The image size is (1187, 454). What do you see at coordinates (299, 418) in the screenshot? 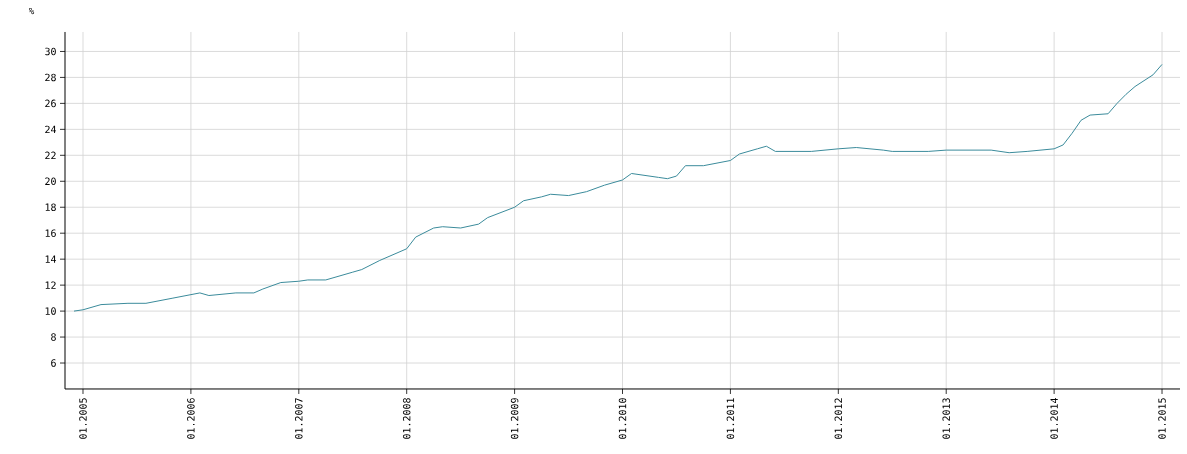
I see `x-tick-label: 01.2007` at bounding box center [299, 418].